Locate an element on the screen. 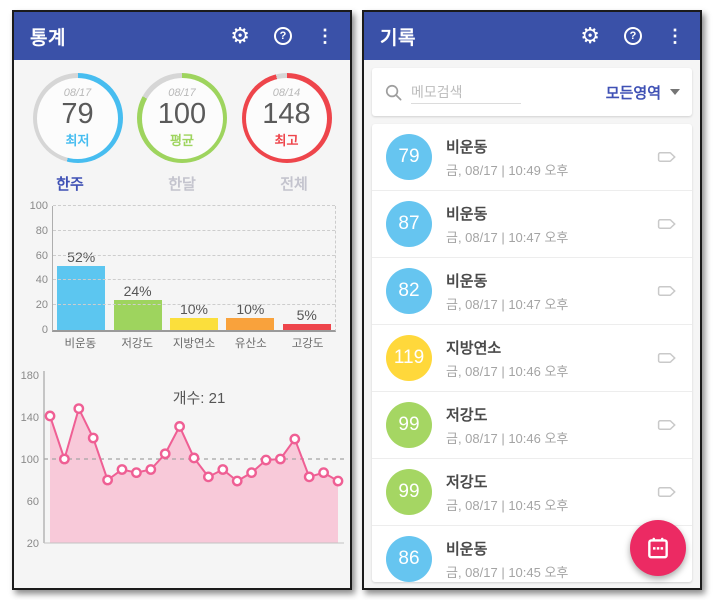  record-list-item: 99 저강도 금, 08/17 | 10:46 오후 is located at coordinates (532, 425).